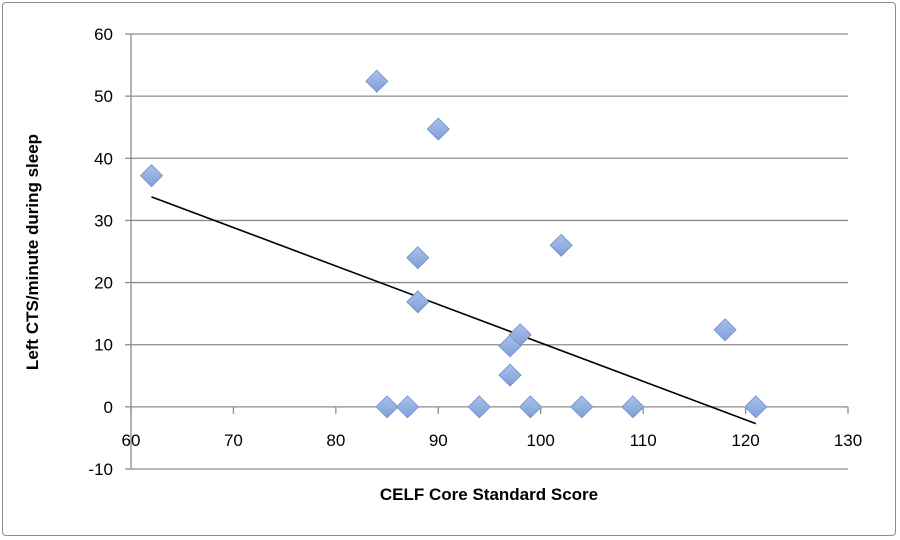 Image resolution: width=900 pixels, height=540 pixels. Describe the element at coordinates (438, 440) in the screenshot. I see `x-tick-label: 90` at that location.